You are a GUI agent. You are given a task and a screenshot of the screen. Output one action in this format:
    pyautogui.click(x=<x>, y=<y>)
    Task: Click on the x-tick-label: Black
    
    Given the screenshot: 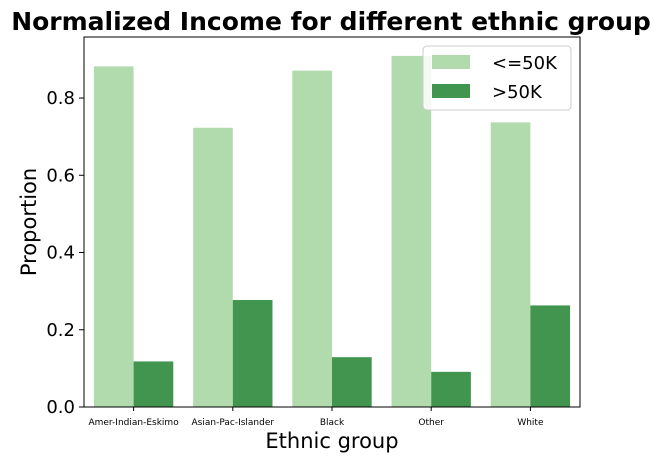 What is the action you would take?
    pyautogui.click(x=332, y=423)
    